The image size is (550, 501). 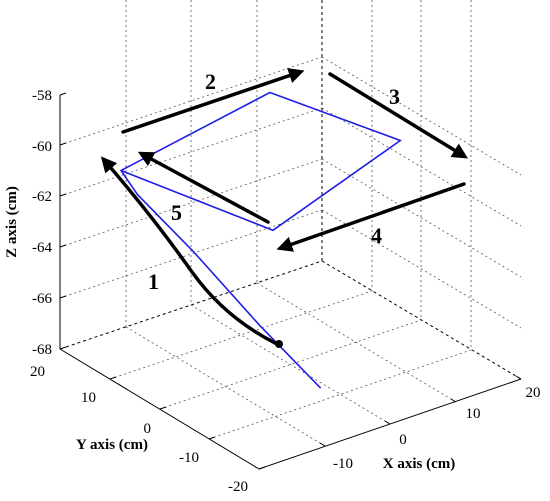 What do you see at coordinates (42, 147) in the screenshot?
I see `z-tick-label: -60` at bounding box center [42, 147].